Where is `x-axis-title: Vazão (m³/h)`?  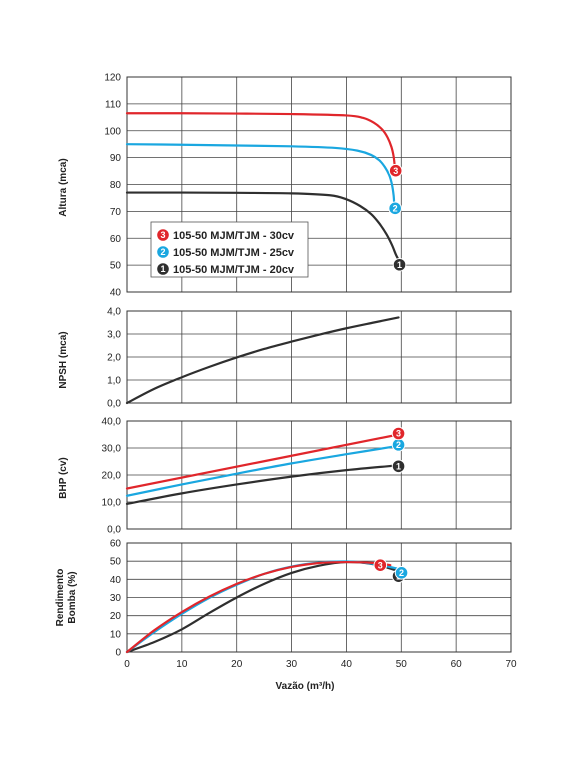 x-axis-title: Vazão (m³/h) is located at coordinates (305, 686).